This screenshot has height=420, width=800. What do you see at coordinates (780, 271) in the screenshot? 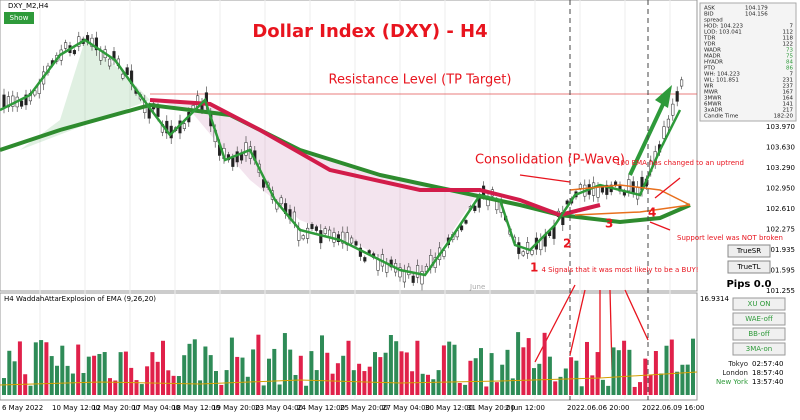
I see `price-label: 101.595` at bounding box center [780, 271].